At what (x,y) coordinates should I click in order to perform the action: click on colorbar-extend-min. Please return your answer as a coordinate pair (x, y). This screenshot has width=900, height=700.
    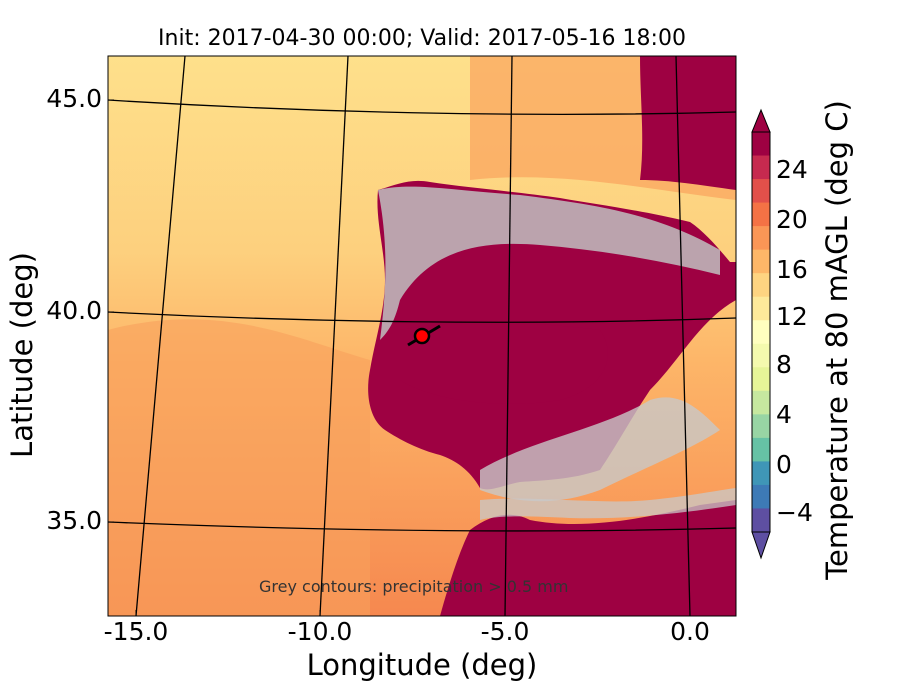
    Looking at the image, I should click on (761, 545).